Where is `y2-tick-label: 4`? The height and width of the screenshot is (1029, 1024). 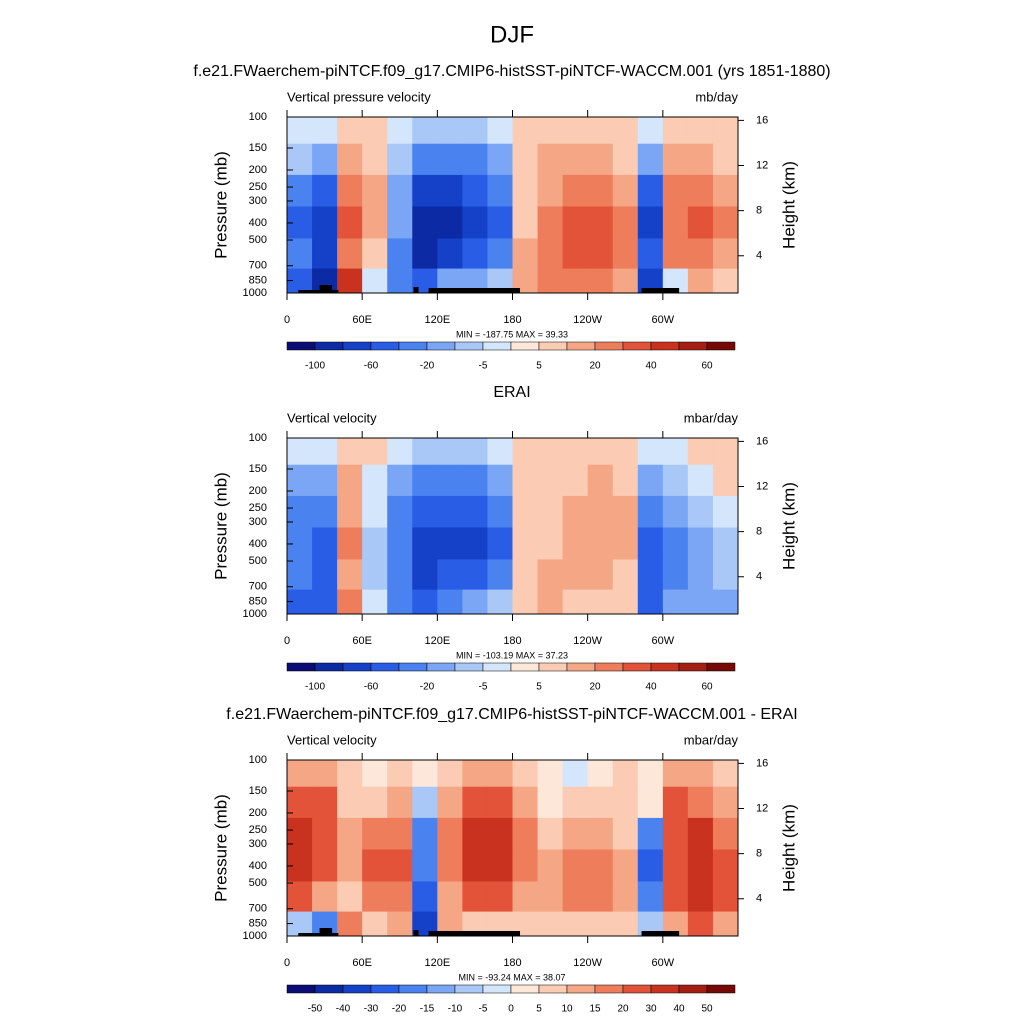
y2-tick-label: 4 is located at coordinates (759, 577).